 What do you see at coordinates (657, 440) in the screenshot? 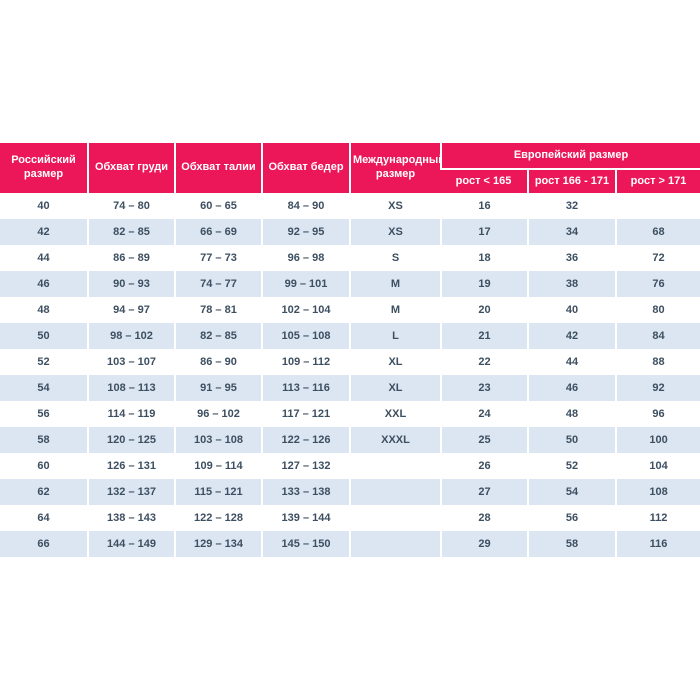
I see `table-cell: 100` at bounding box center [657, 440].